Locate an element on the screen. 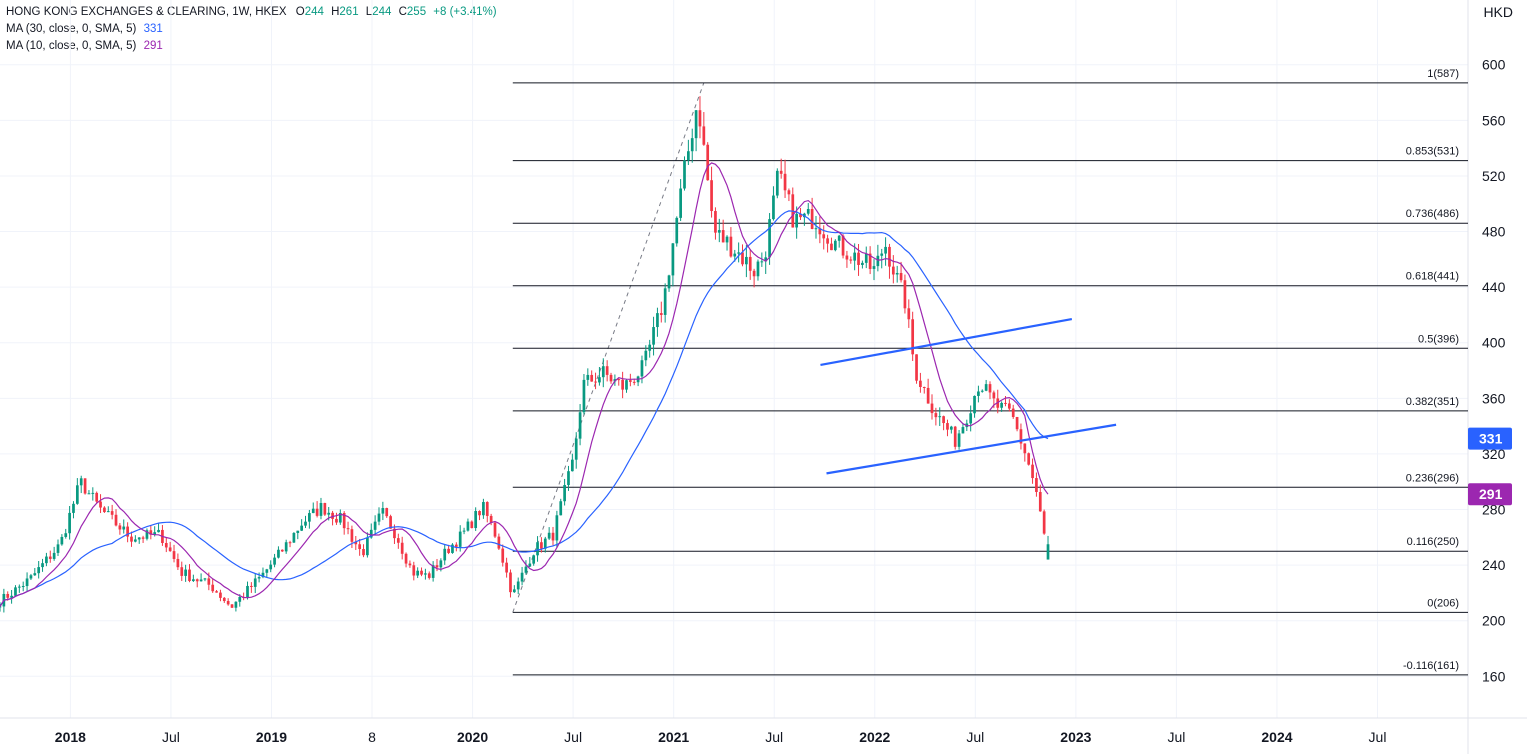 The height and width of the screenshot is (754, 1527). fib-level-label: 0.382(351) is located at coordinates (1432, 402).